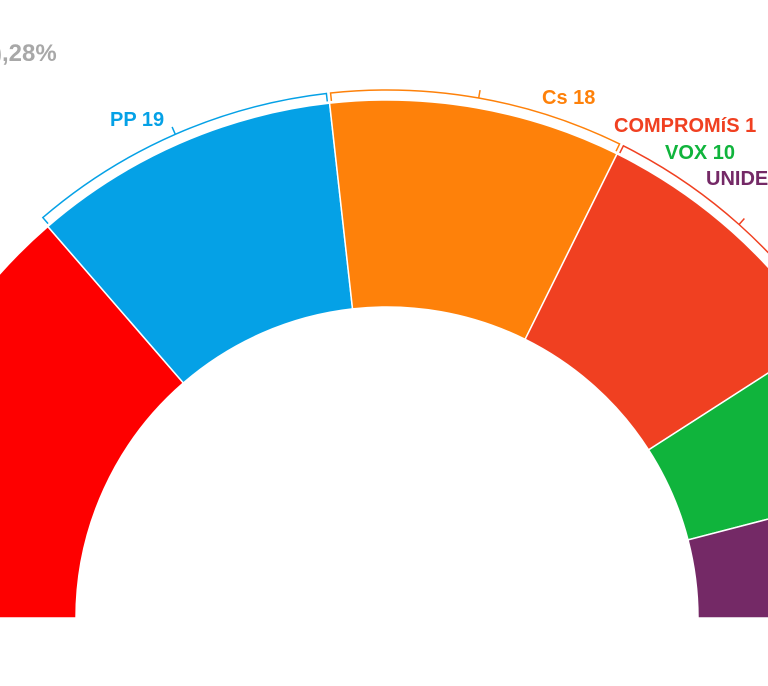 This screenshot has width=768, height=686. Describe the element at coordinates (646, 301) in the screenshot. I see `slice-compromis` at that location.